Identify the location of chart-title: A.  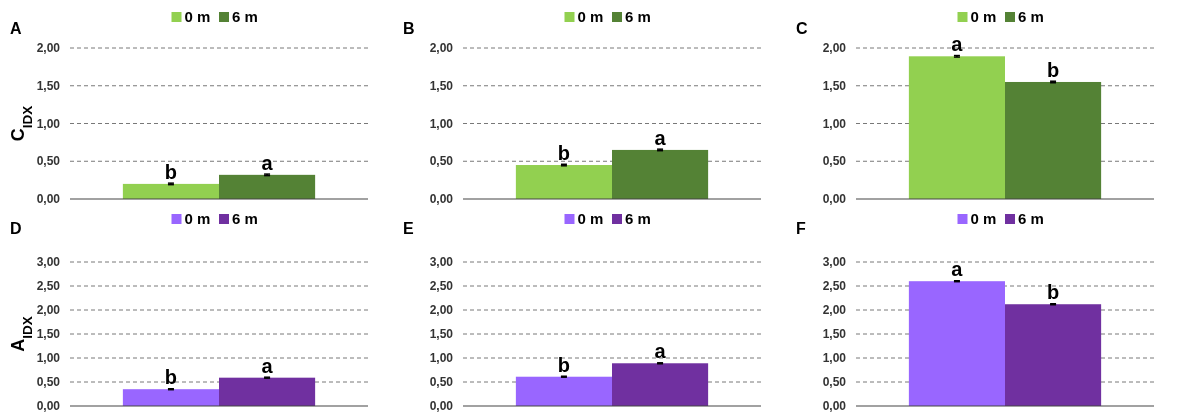
(16, 28).